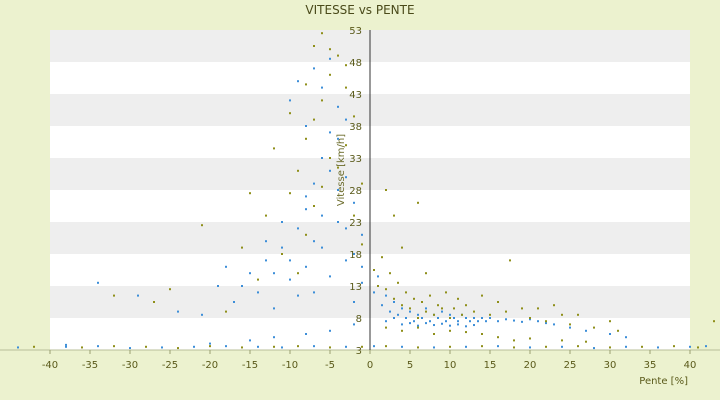 The image size is (720, 400). Describe the element at coordinates (370, 365) in the screenshot. I see `x-tick-label: 0` at that location.